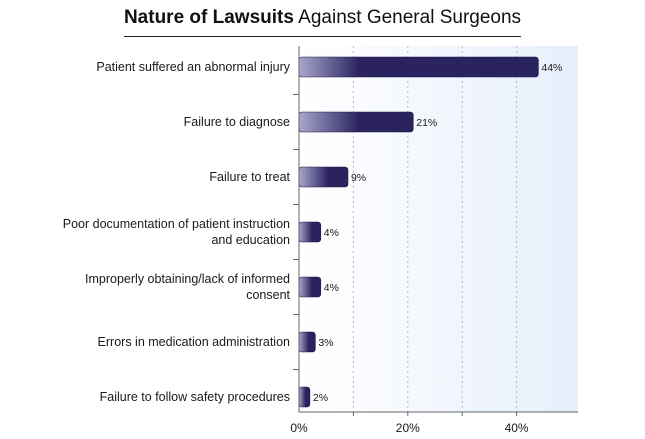 This screenshot has width=645, height=439. What do you see at coordinates (299, 428) in the screenshot?
I see `x-tick-label-0: 0%` at bounding box center [299, 428].